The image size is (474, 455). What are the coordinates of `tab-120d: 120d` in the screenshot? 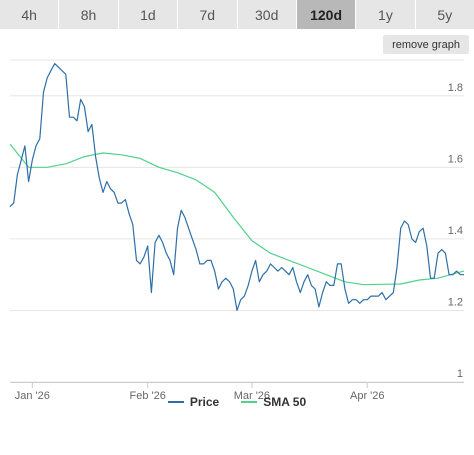 It's located at (326, 14).